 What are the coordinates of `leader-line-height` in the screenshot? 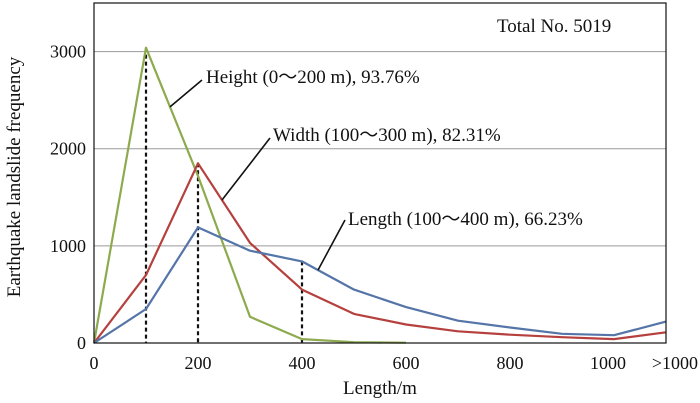 It's located at (186, 93).